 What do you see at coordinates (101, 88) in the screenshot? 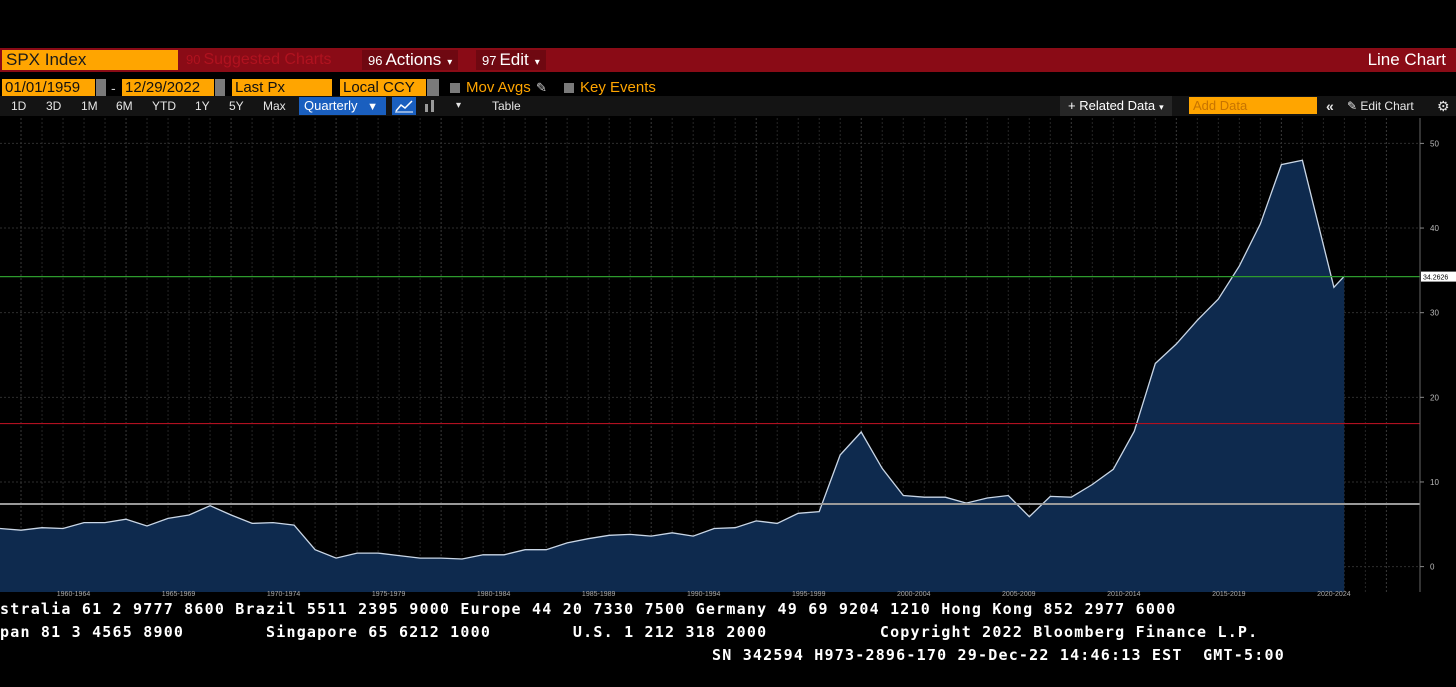
I see `start-date-calendar-icon` at bounding box center [101, 88].